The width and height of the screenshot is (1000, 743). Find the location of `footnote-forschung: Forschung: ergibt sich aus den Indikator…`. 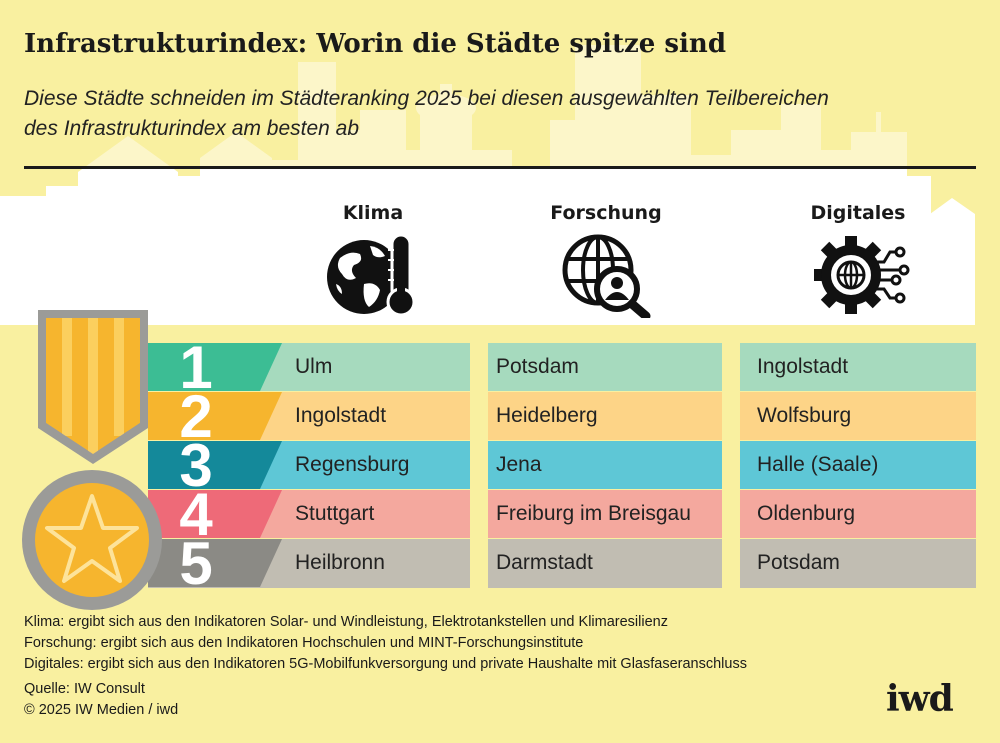

footnote-forschung: Forschung: ergibt sich aus den Indikator… is located at coordinates (304, 643).